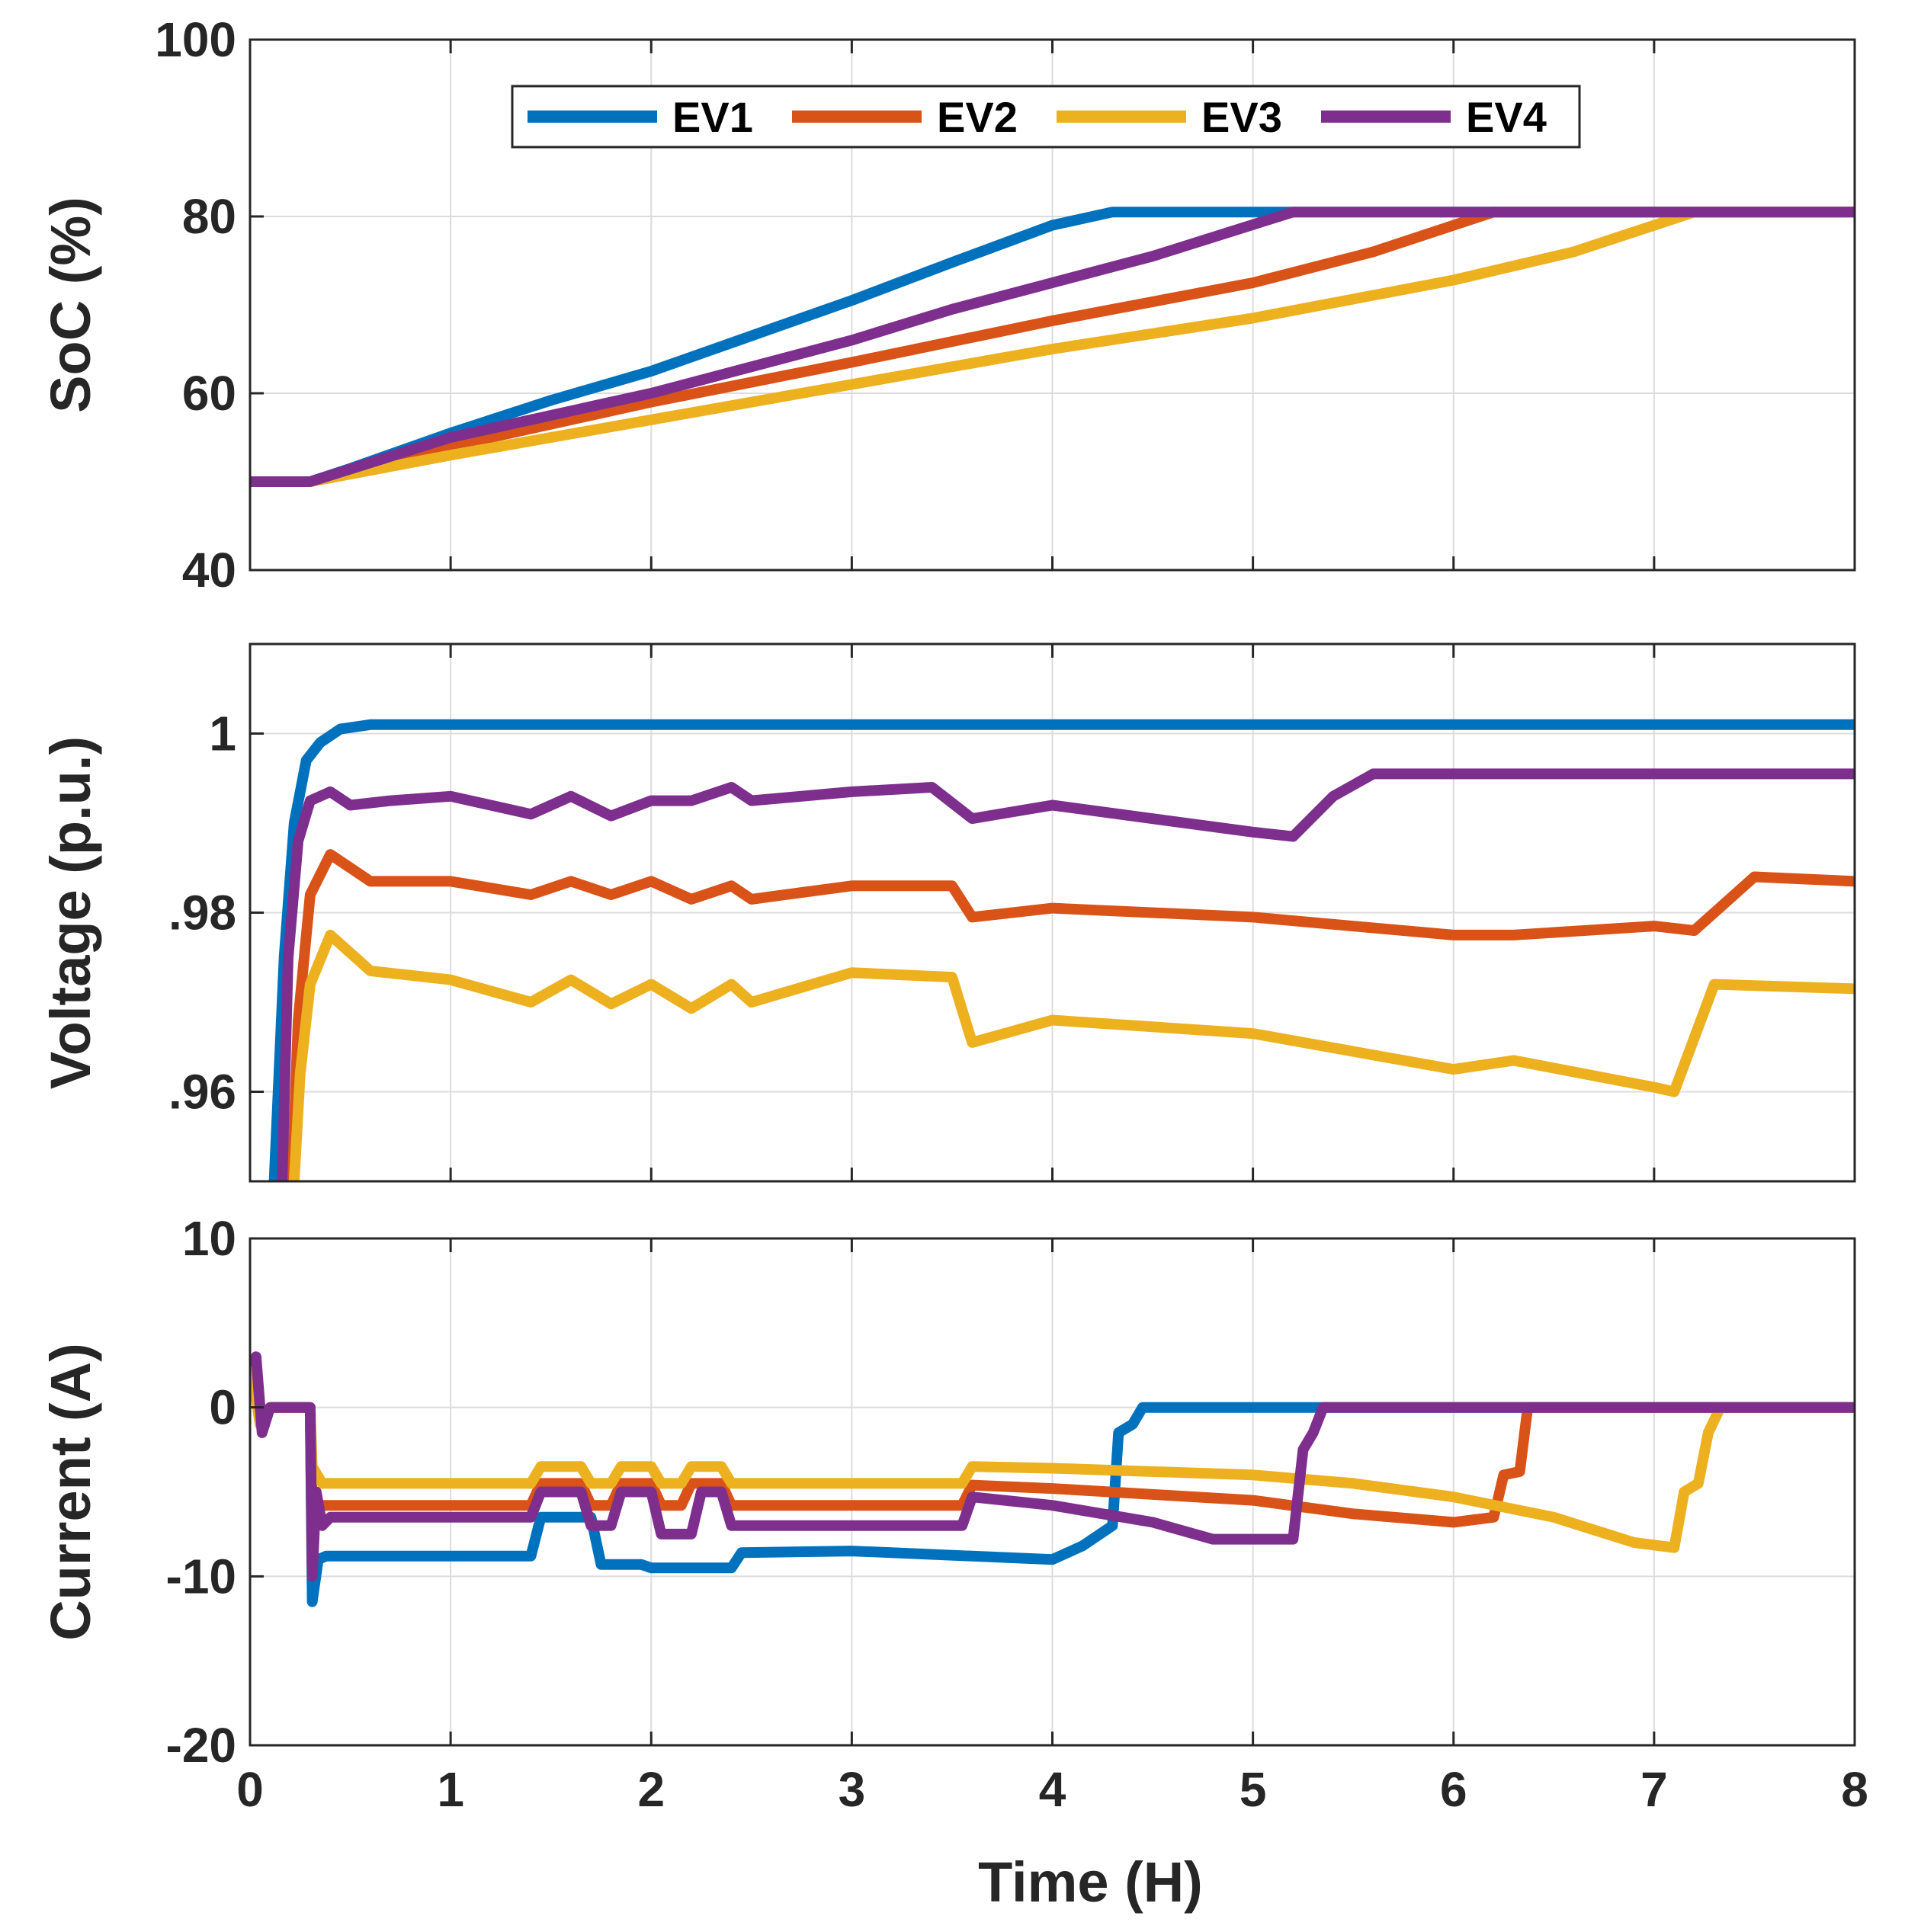 This screenshot has height=1932, width=1905. I want to click on soc-ytick-label-0: 40, so click(209, 570).